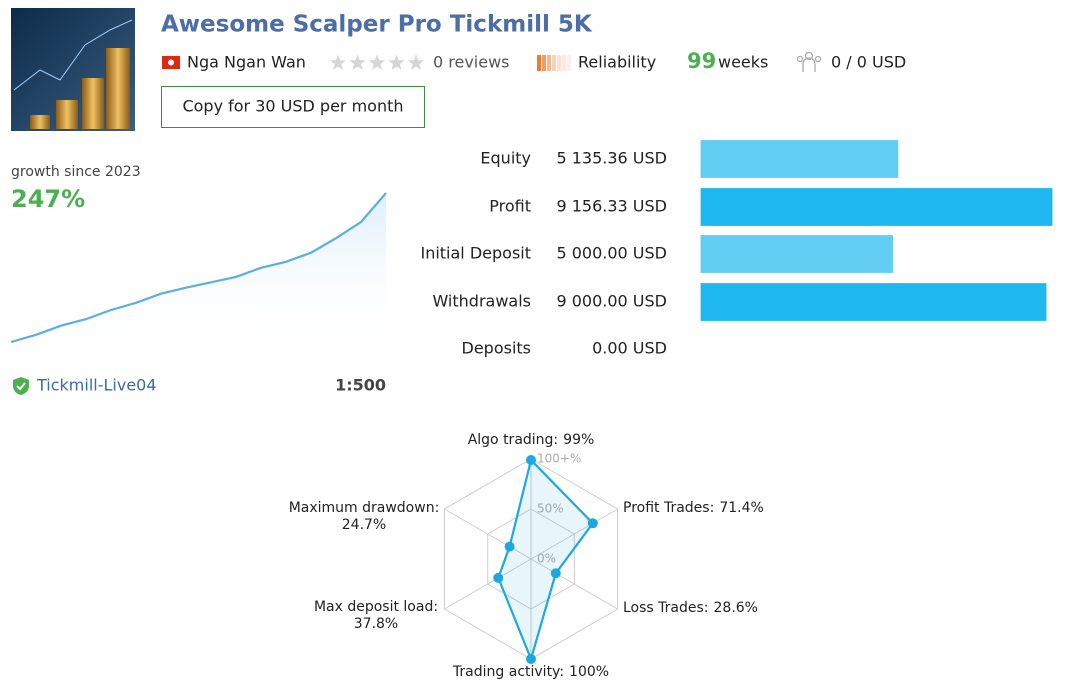 The image size is (1066, 692). What do you see at coordinates (868, 62) in the screenshot?
I see `subscribers: 0 / 0 USD` at bounding box center [868, 62].